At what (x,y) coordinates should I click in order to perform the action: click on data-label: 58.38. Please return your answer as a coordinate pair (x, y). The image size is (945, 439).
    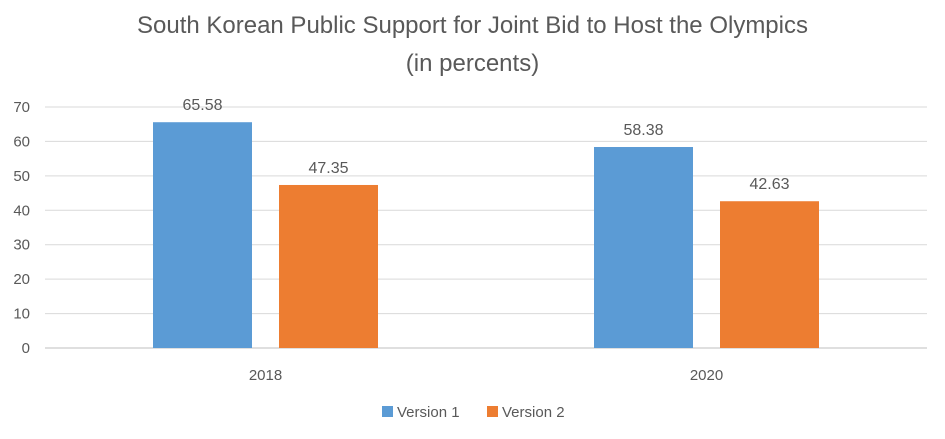
    Looking at the image, I should click on (643, 130).